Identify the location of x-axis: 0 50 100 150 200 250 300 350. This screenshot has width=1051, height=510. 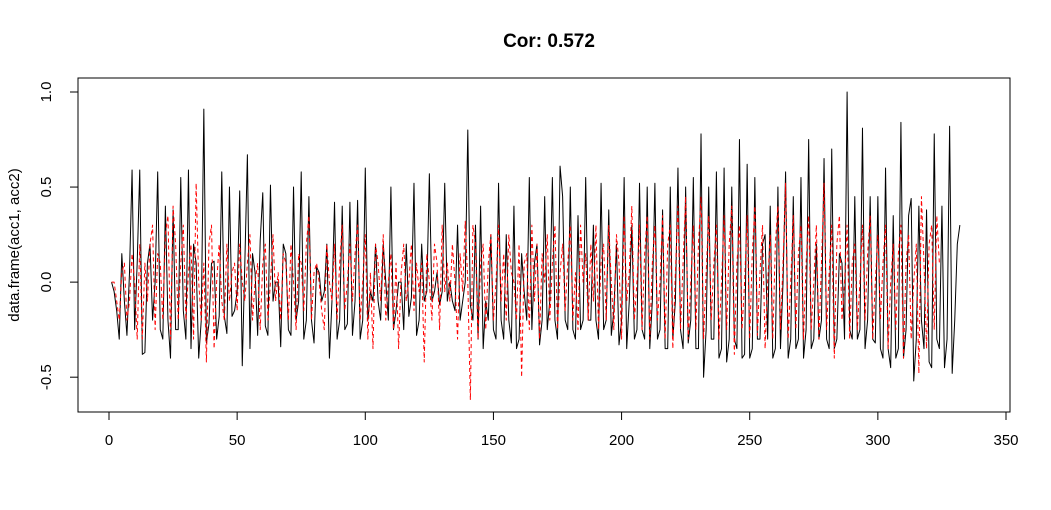
(562, 430).